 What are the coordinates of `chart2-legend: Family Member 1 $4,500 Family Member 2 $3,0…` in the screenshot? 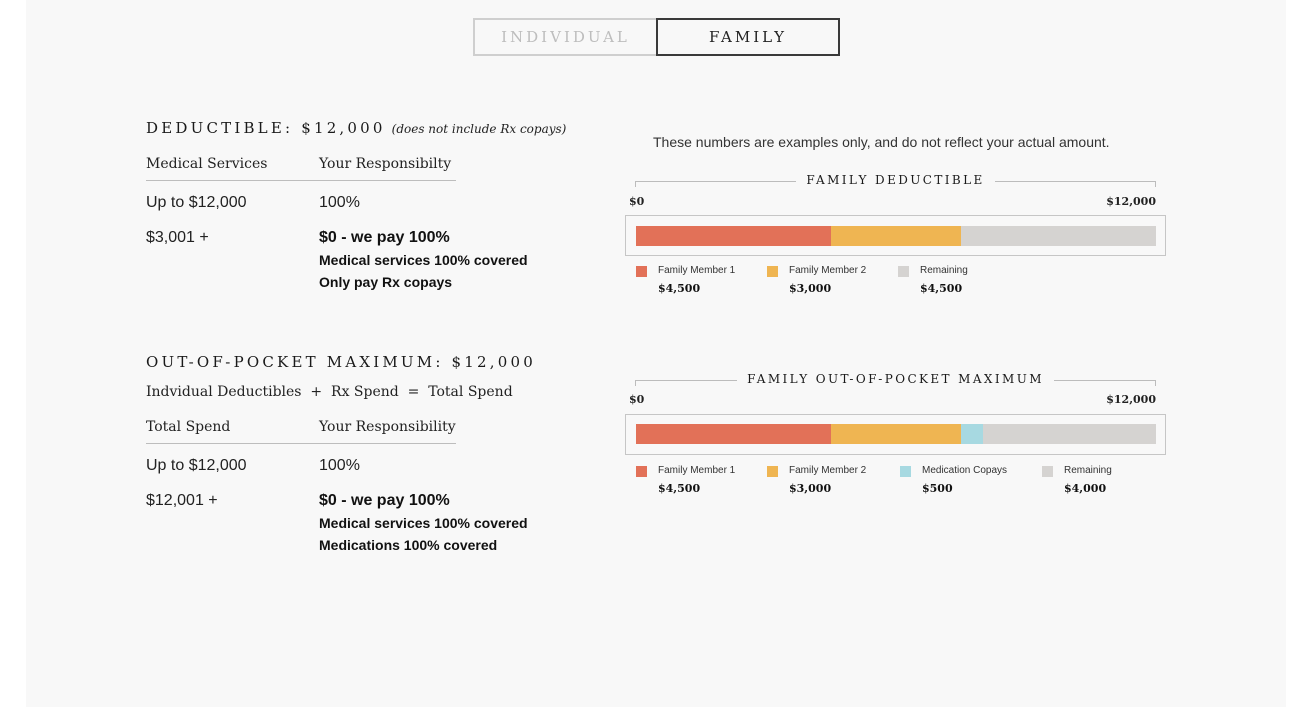 It's located at (896, 480).